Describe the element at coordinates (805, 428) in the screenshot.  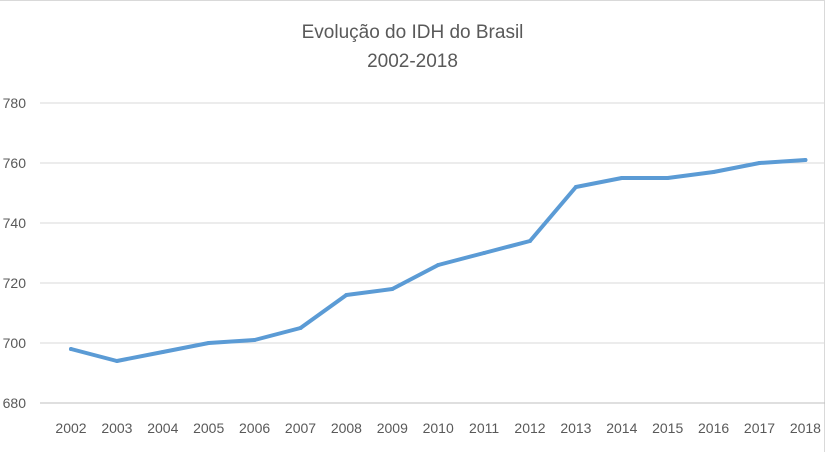
I see `x-tick-label: 2018` at that location.